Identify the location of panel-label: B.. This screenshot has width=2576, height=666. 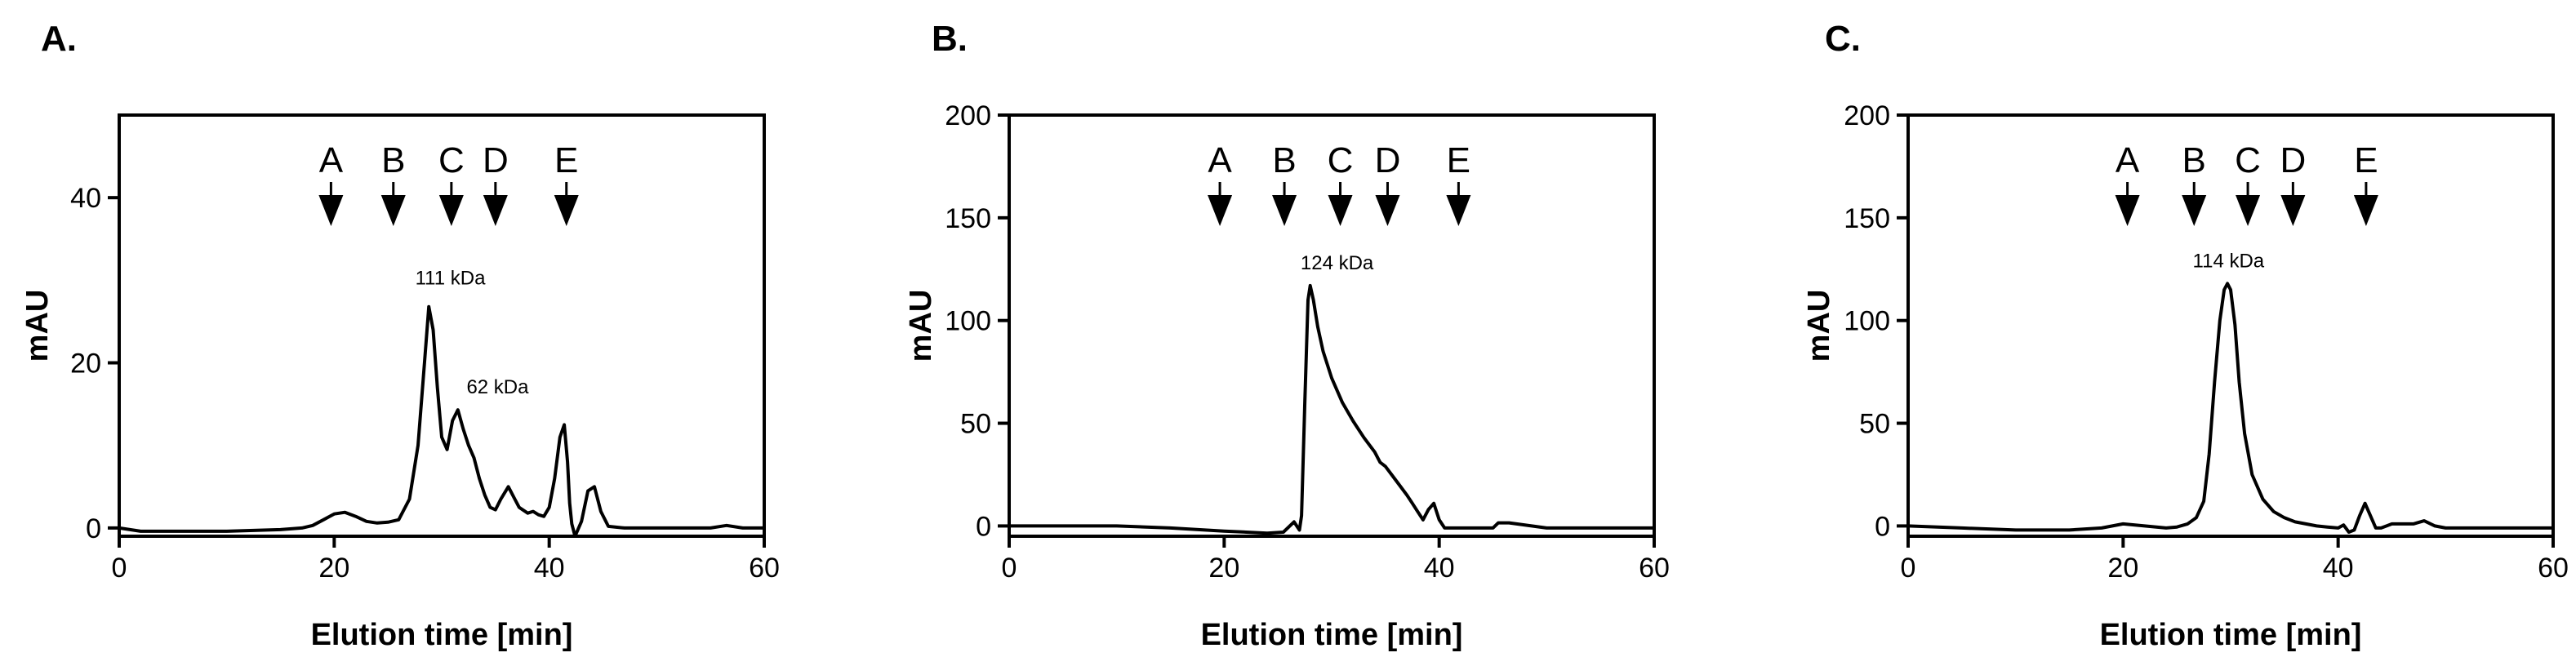
(950, 39).